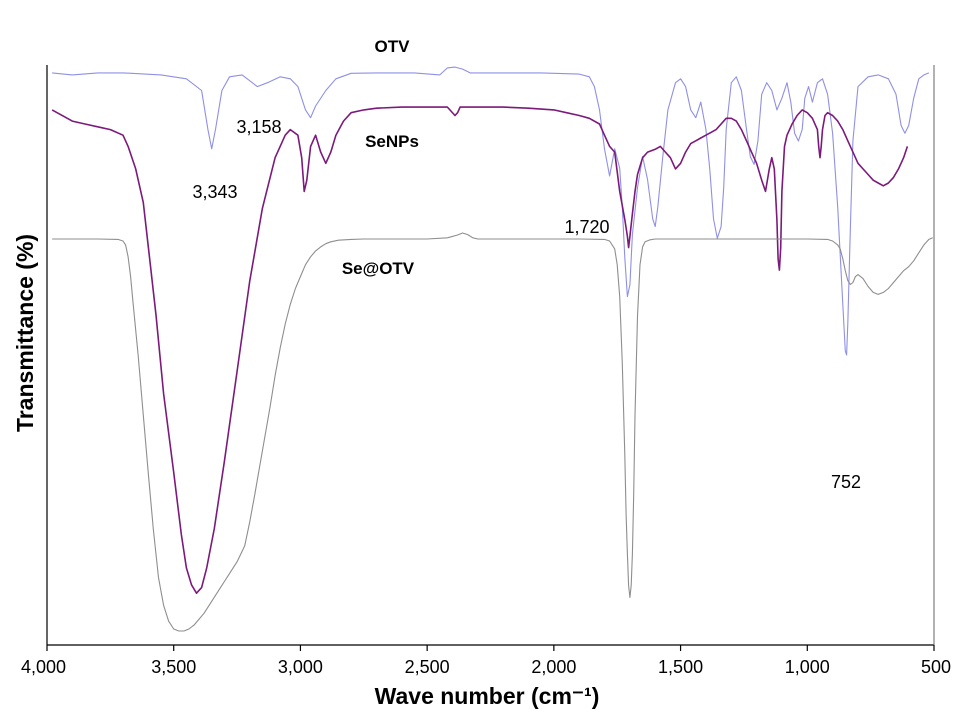 The height and width of the screenshot is (712, 953). What do you see at coordinates (392, 141) in the screenshot?
I see `series-label-senps: SeNPs` at bounding box center [392, 141].